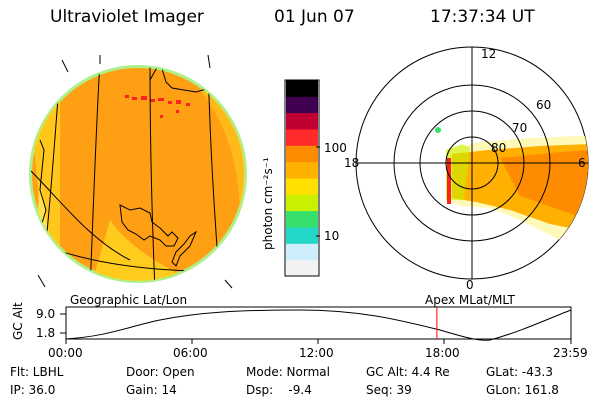  Describe the element at coordinates (129, 300) in the screenshot. I see `geo-lat-lon-label: Geographic Lat/Lon` at that location.